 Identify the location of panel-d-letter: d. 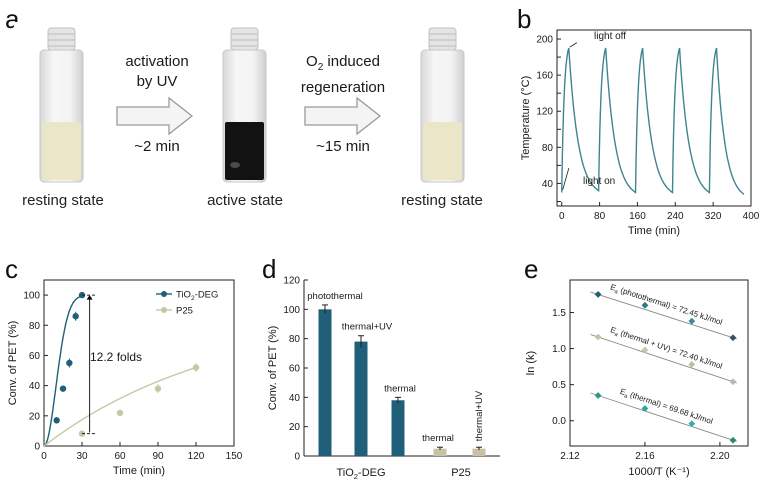
(269, 269).